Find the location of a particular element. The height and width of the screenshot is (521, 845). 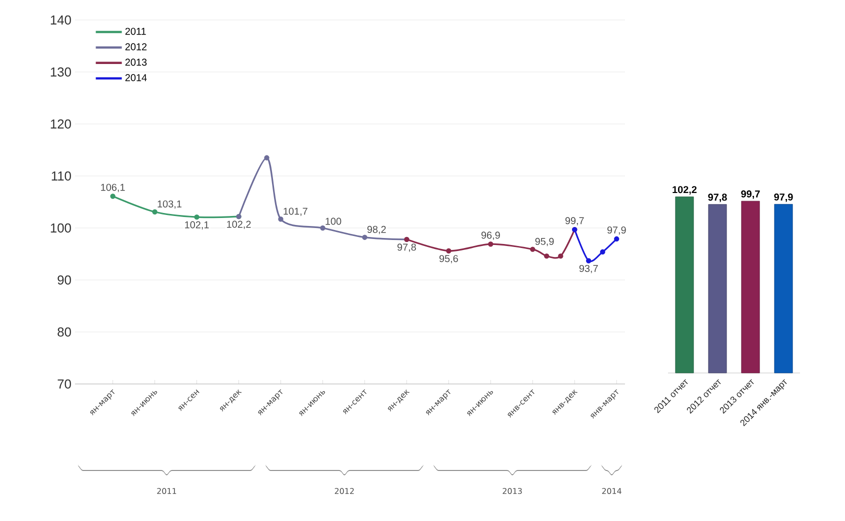

data-label: 101,7 is located at coordinates (296, 212).